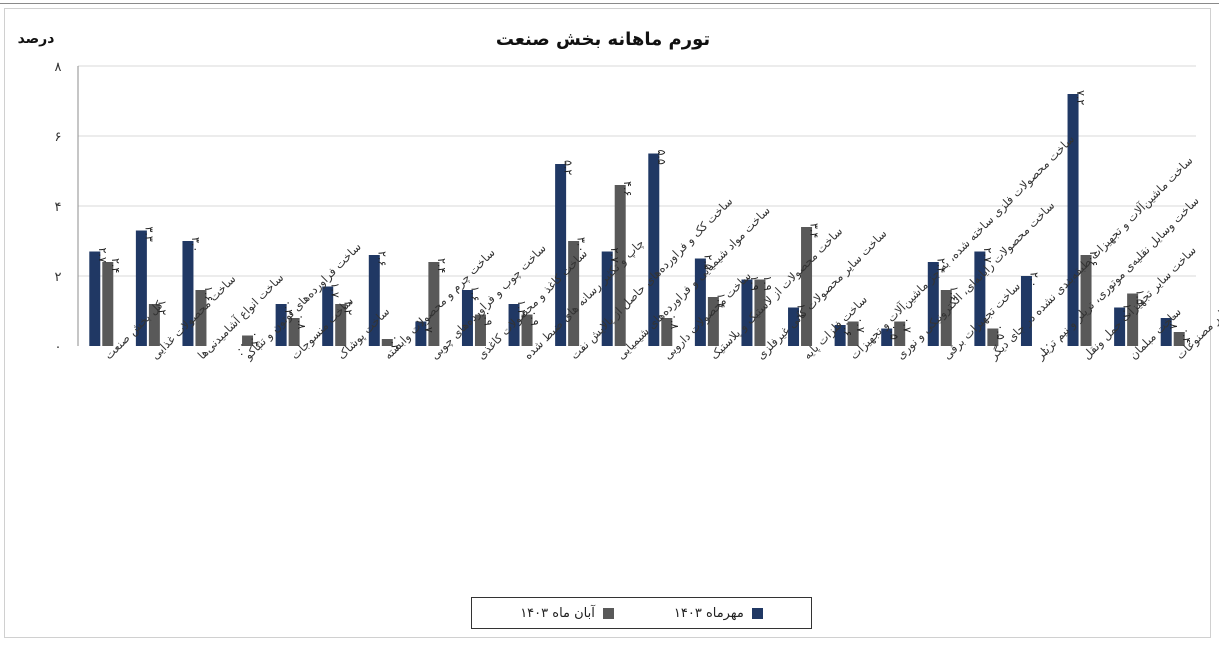 Image resolution: width=1219 pixels, height=660 pixels. Describe the element at coordinates (428, 325) in the screenshot. I see `data-label-series-1-7: ۰.۷` at that location.